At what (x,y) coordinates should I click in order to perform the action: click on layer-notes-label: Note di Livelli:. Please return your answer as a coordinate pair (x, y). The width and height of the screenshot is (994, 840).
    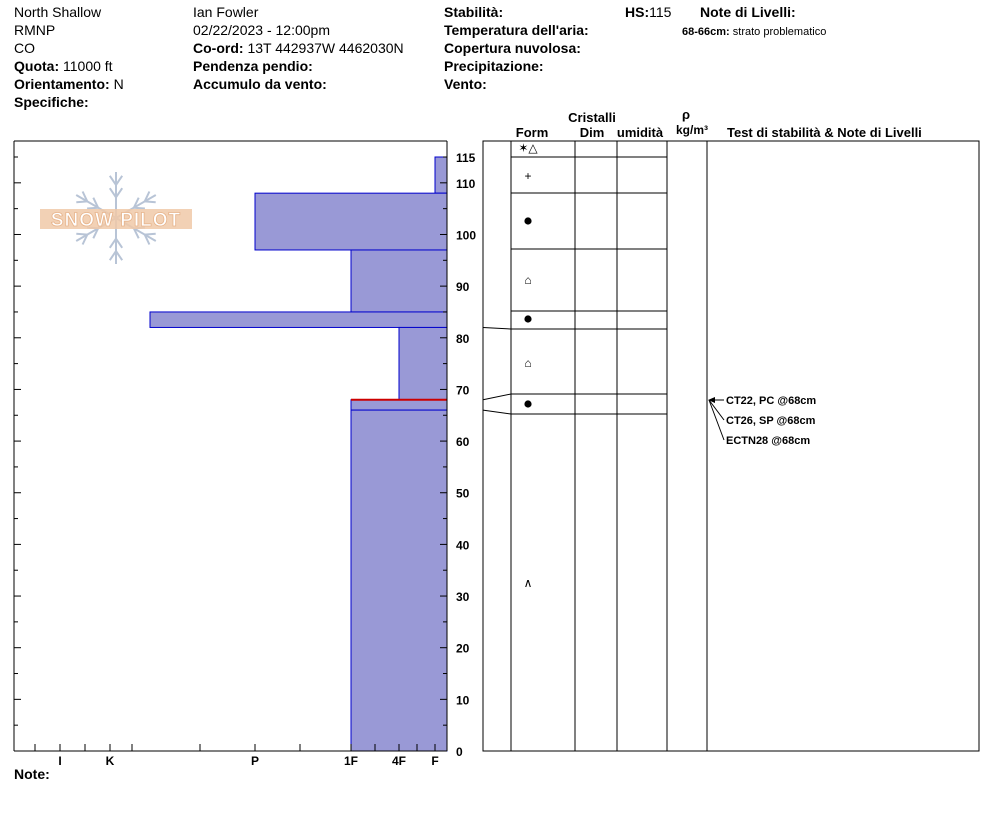
    Looking at the image, I should click on (748, 12).